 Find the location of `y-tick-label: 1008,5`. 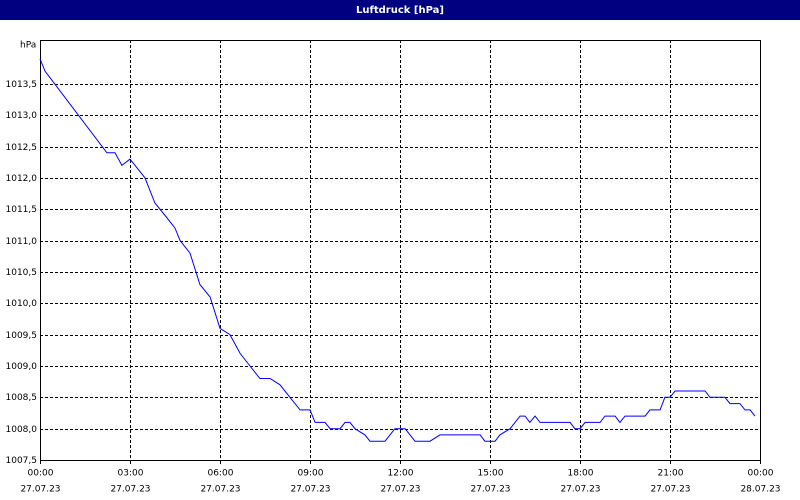

y-tick-label: 1008,5 is located at coordinates (22, 398).